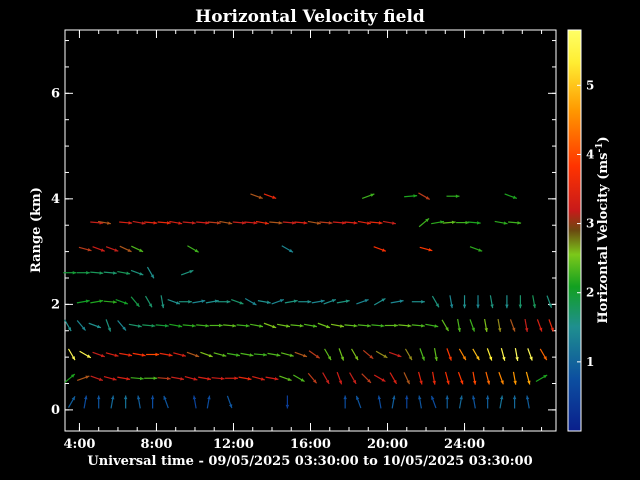  What do you see at coordinates (36, 230) in the screenshot?
I see `y-axis-label: Range (km)` at bounding box center [36, 230].